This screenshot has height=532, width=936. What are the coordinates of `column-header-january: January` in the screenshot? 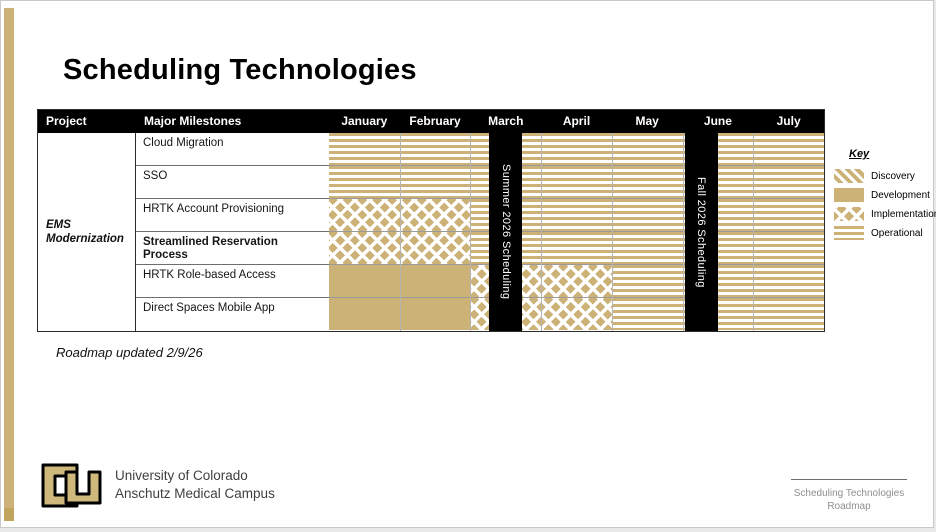 It's located at (364, 121).